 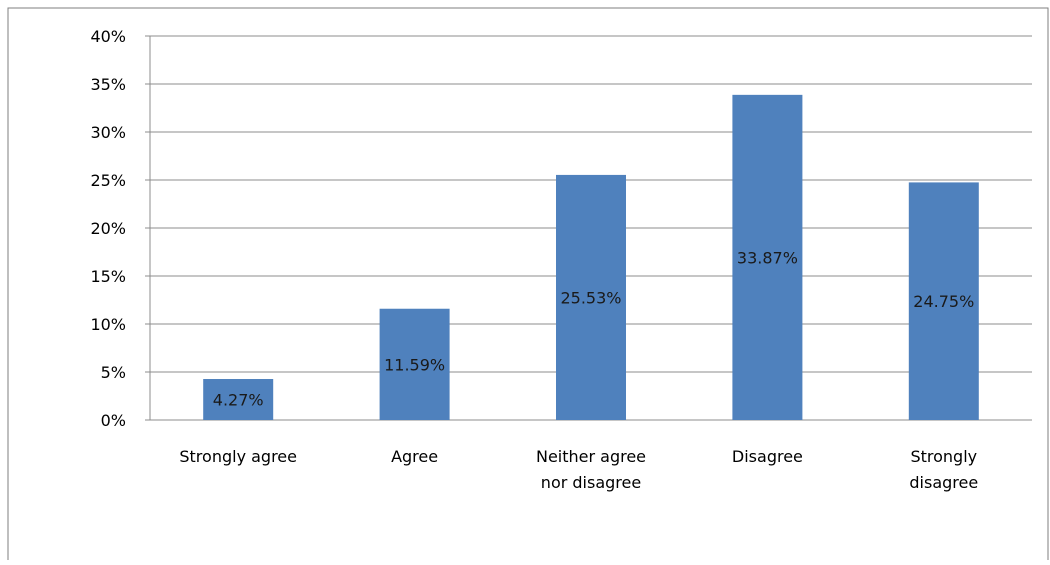 What do you see at coordinates (113, 372) in the screenshot?
I see `y-tick-label: 5%` at bounding box center [113, 372].